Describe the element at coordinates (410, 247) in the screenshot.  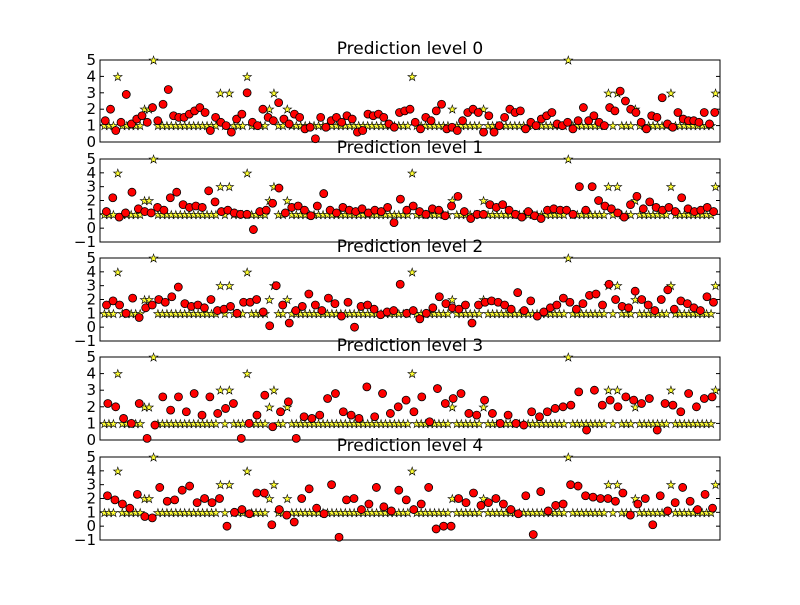
I see `subplot-title: Prediction level 2` at that location.